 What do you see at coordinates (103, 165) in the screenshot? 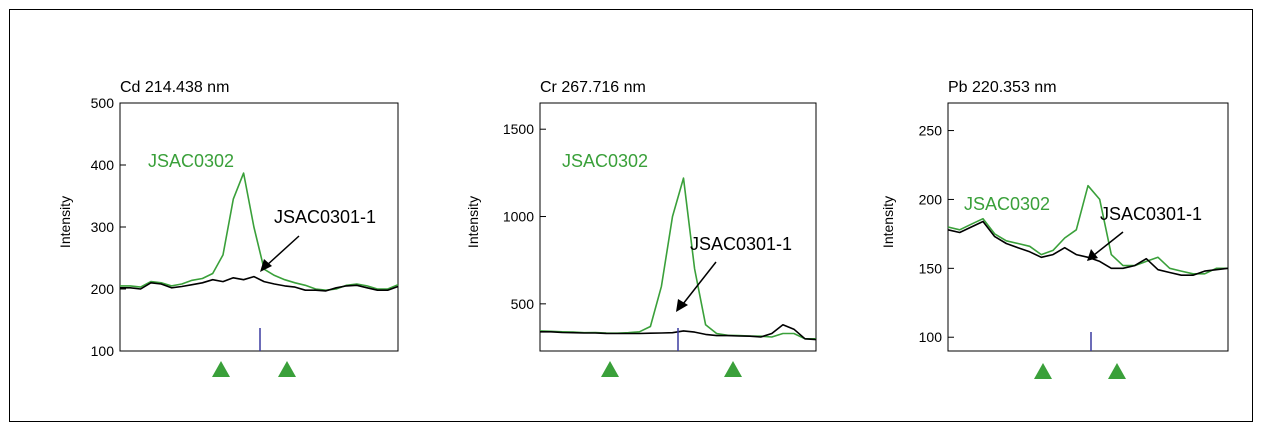
I see `y-tick-label: 400` at bounding box center [103, 165].